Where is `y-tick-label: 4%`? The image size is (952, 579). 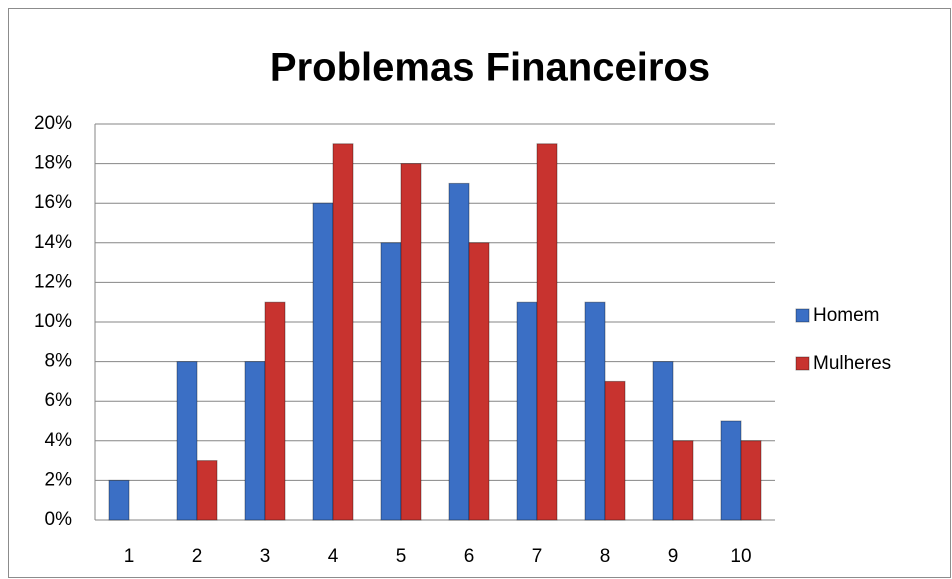 y-tick-label: 4% is located at coordinates (59, 440).